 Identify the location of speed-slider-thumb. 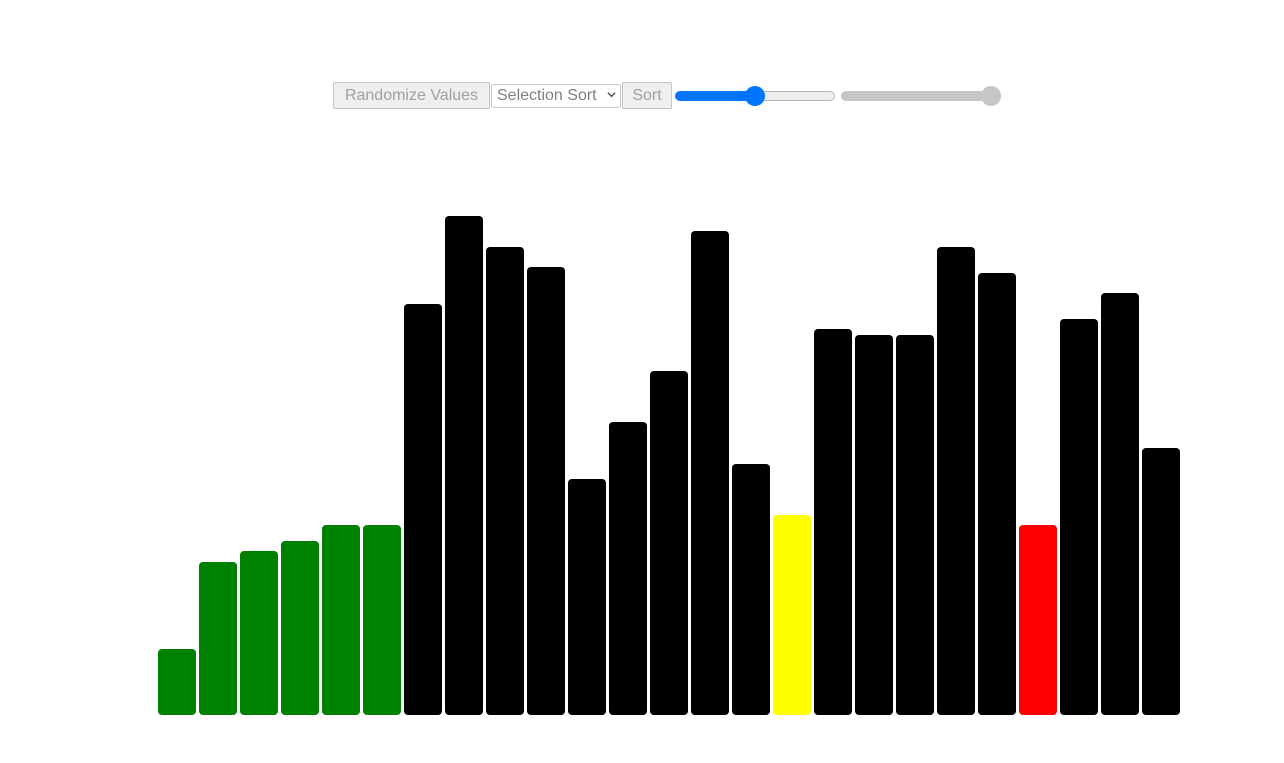
(755, 95).